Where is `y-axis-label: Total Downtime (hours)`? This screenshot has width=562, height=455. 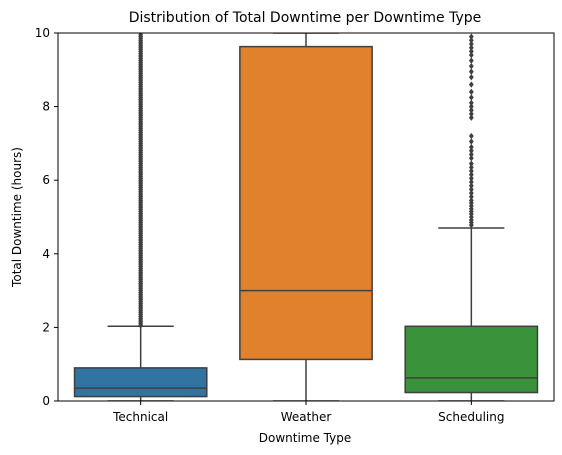
y-axis-label: Total Downtime (hours) is located at coordinates (17, 217).